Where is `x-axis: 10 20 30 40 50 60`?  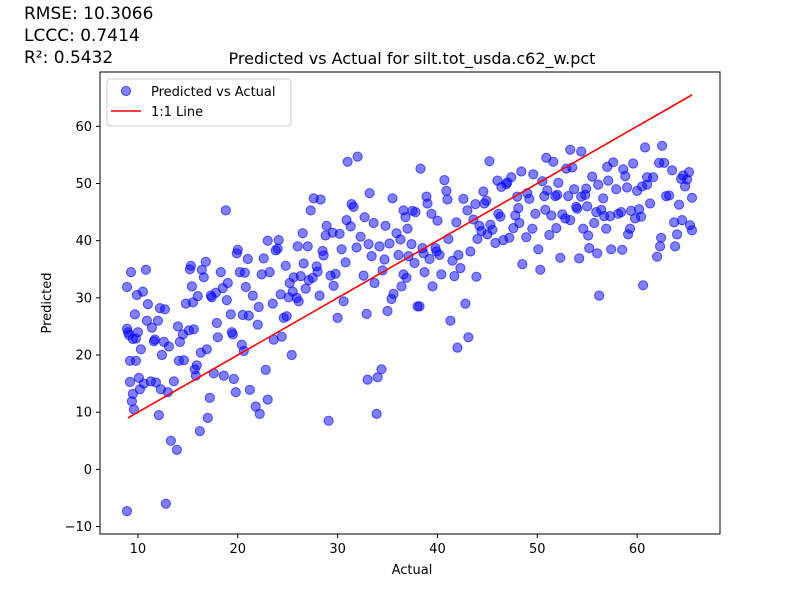
x-axis: 10 20 30 40 50 60 is located at coordinates (388, 545).